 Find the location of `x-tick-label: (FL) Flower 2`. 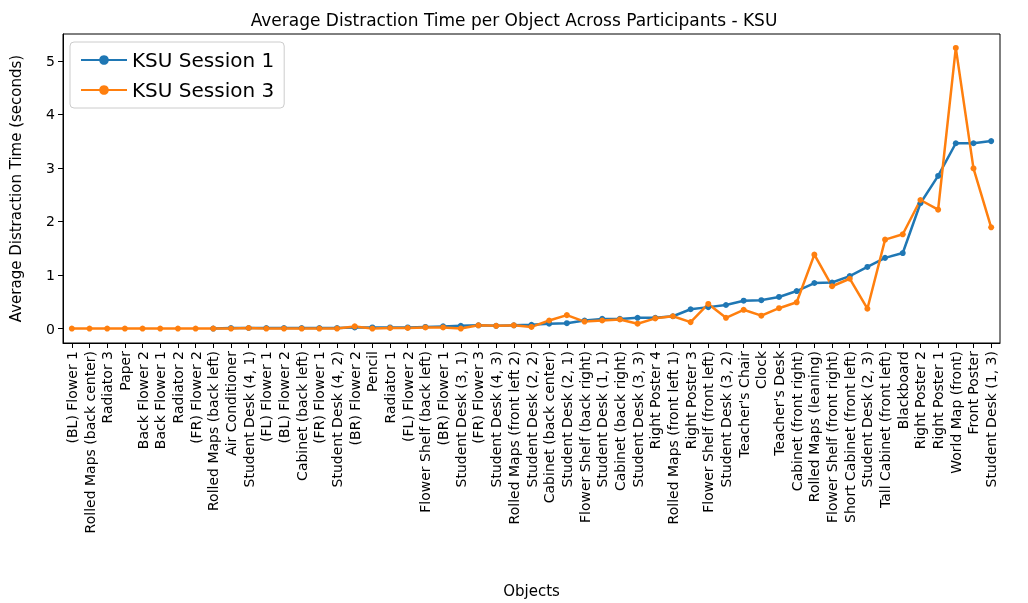

x-tick-label: (FL) Flower 2 is located at coordinates (407, 396).